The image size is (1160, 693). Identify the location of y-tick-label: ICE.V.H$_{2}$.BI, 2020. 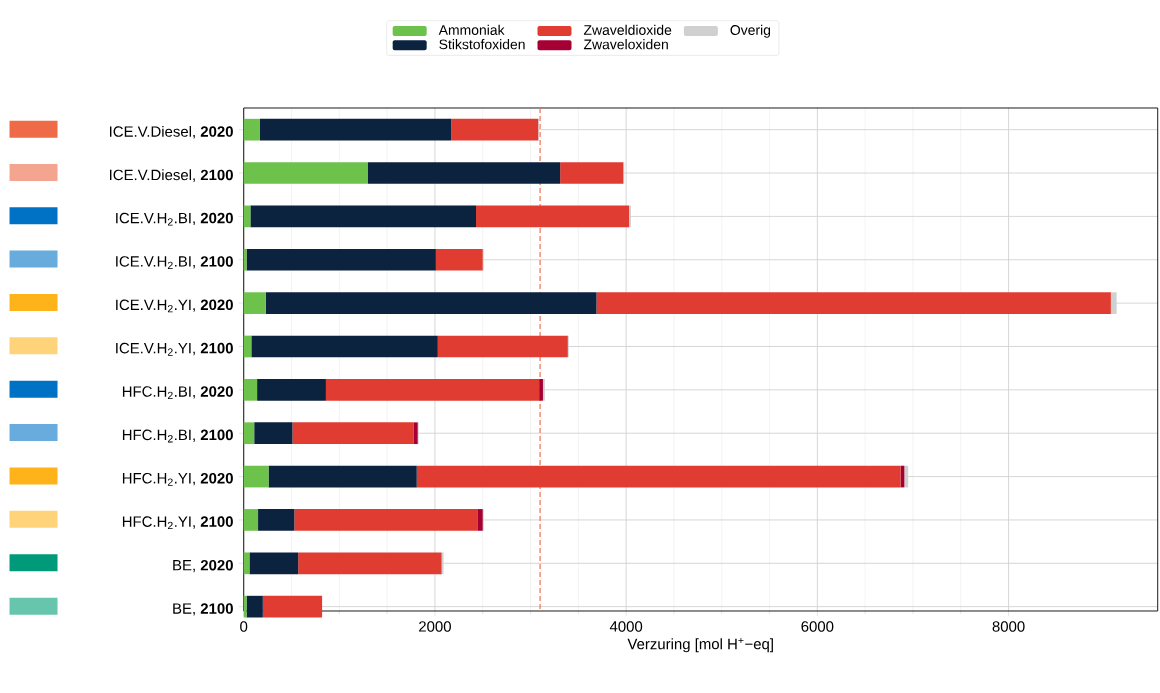
(174, 219).